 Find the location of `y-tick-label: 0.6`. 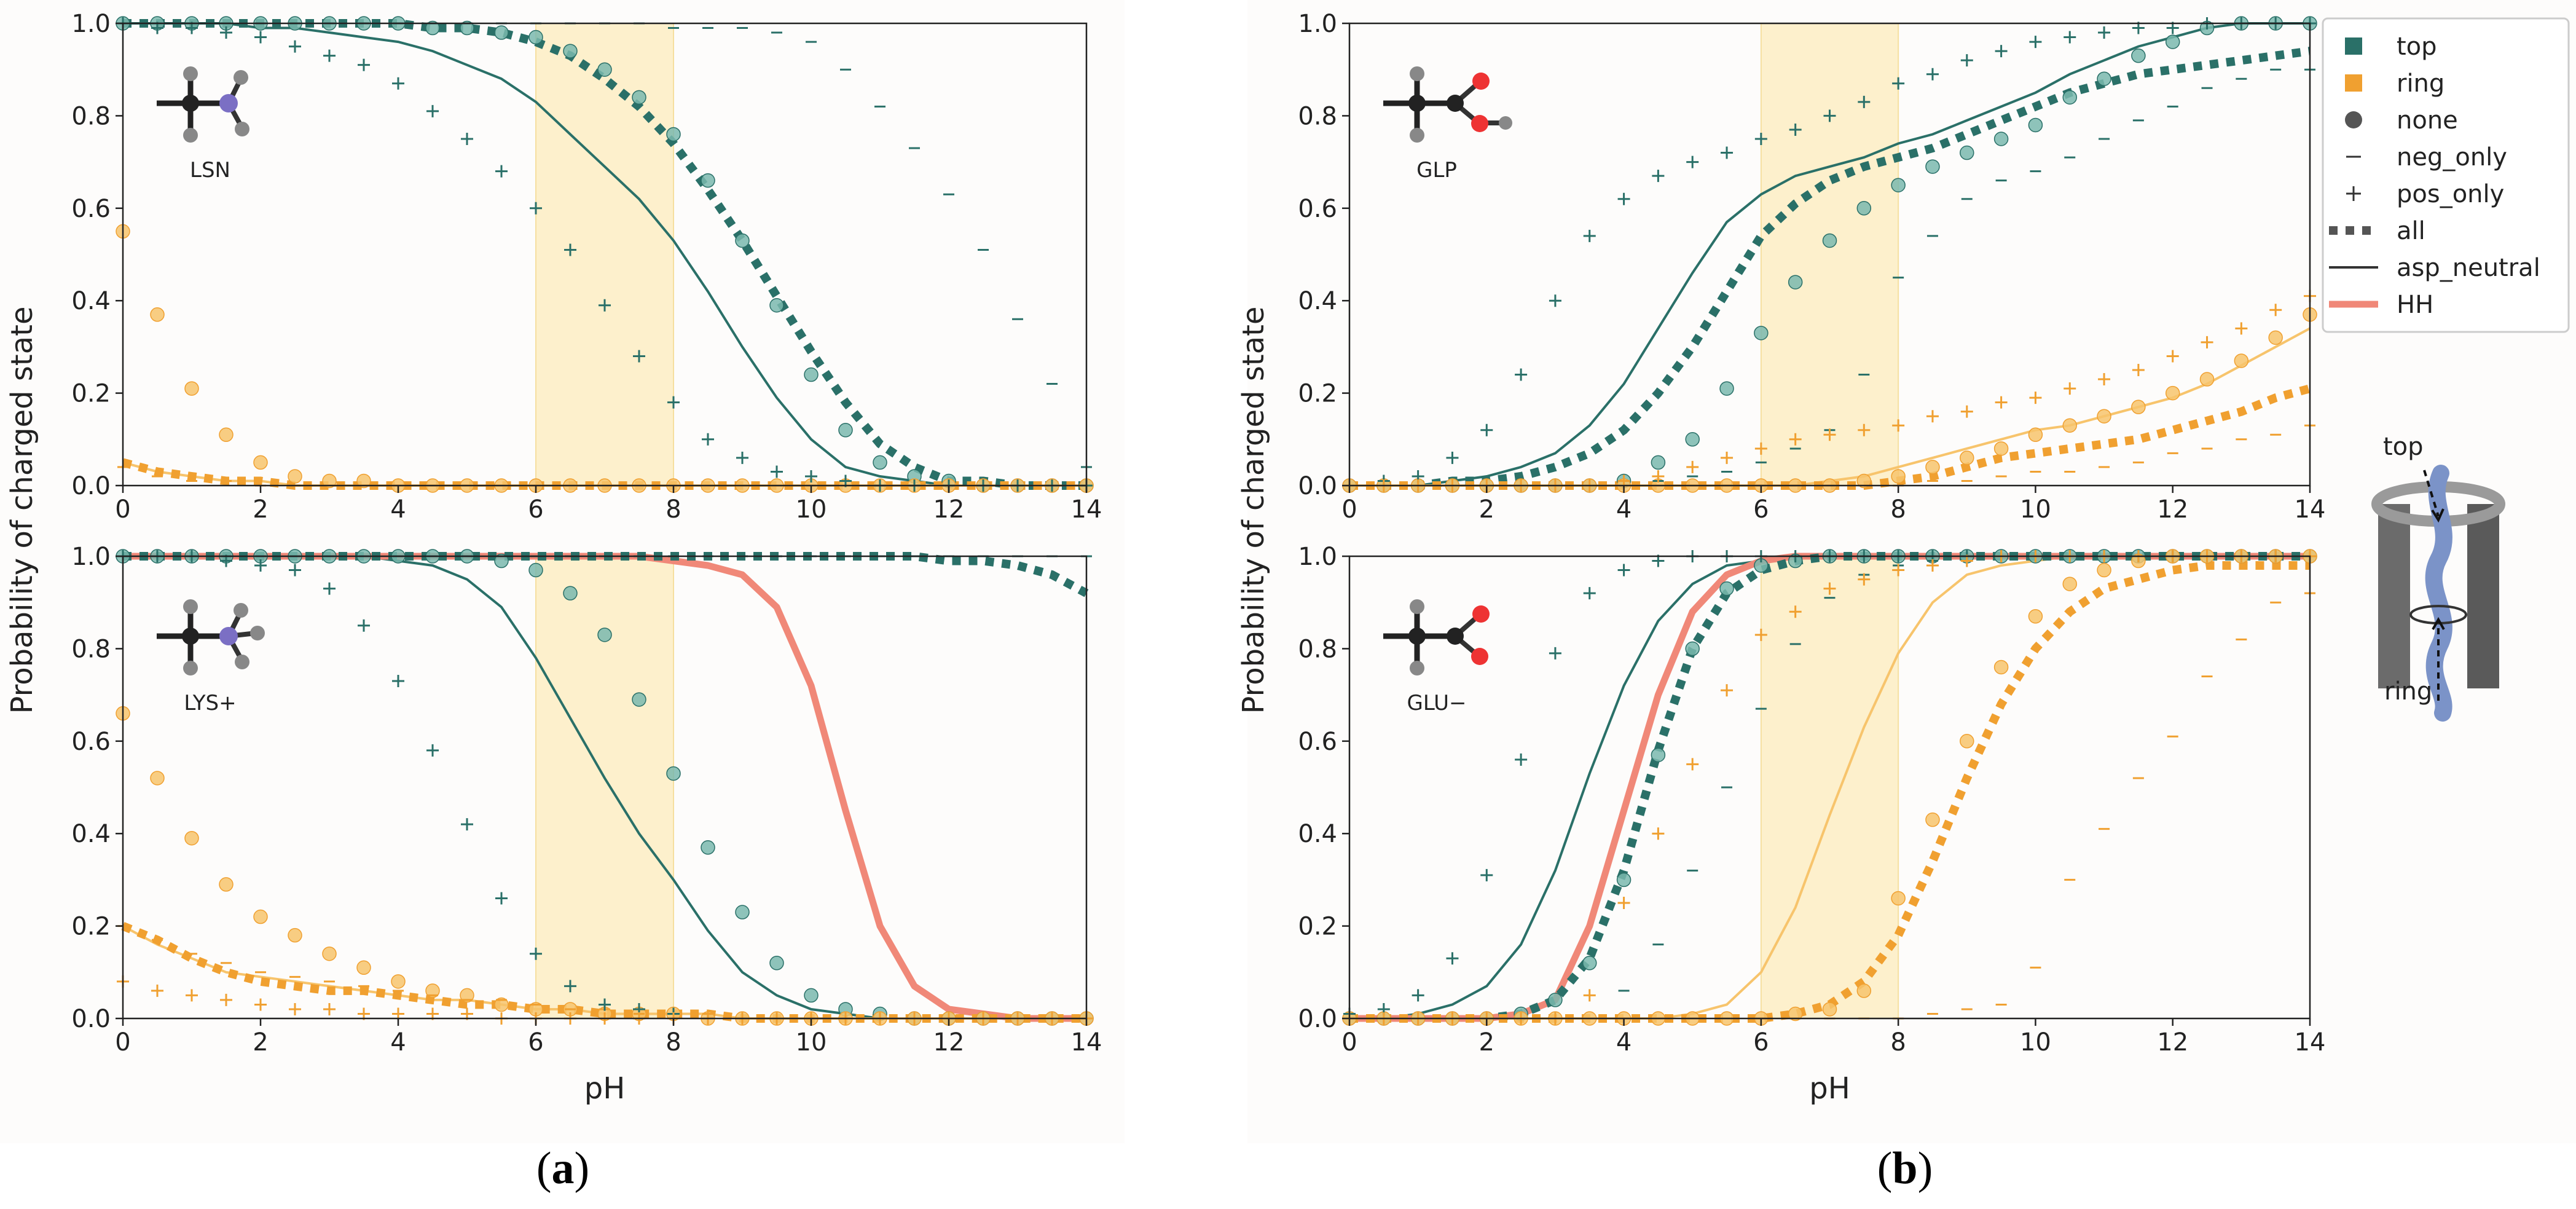

y-tick-label: 0.6 is located at coordinates (91, 209).